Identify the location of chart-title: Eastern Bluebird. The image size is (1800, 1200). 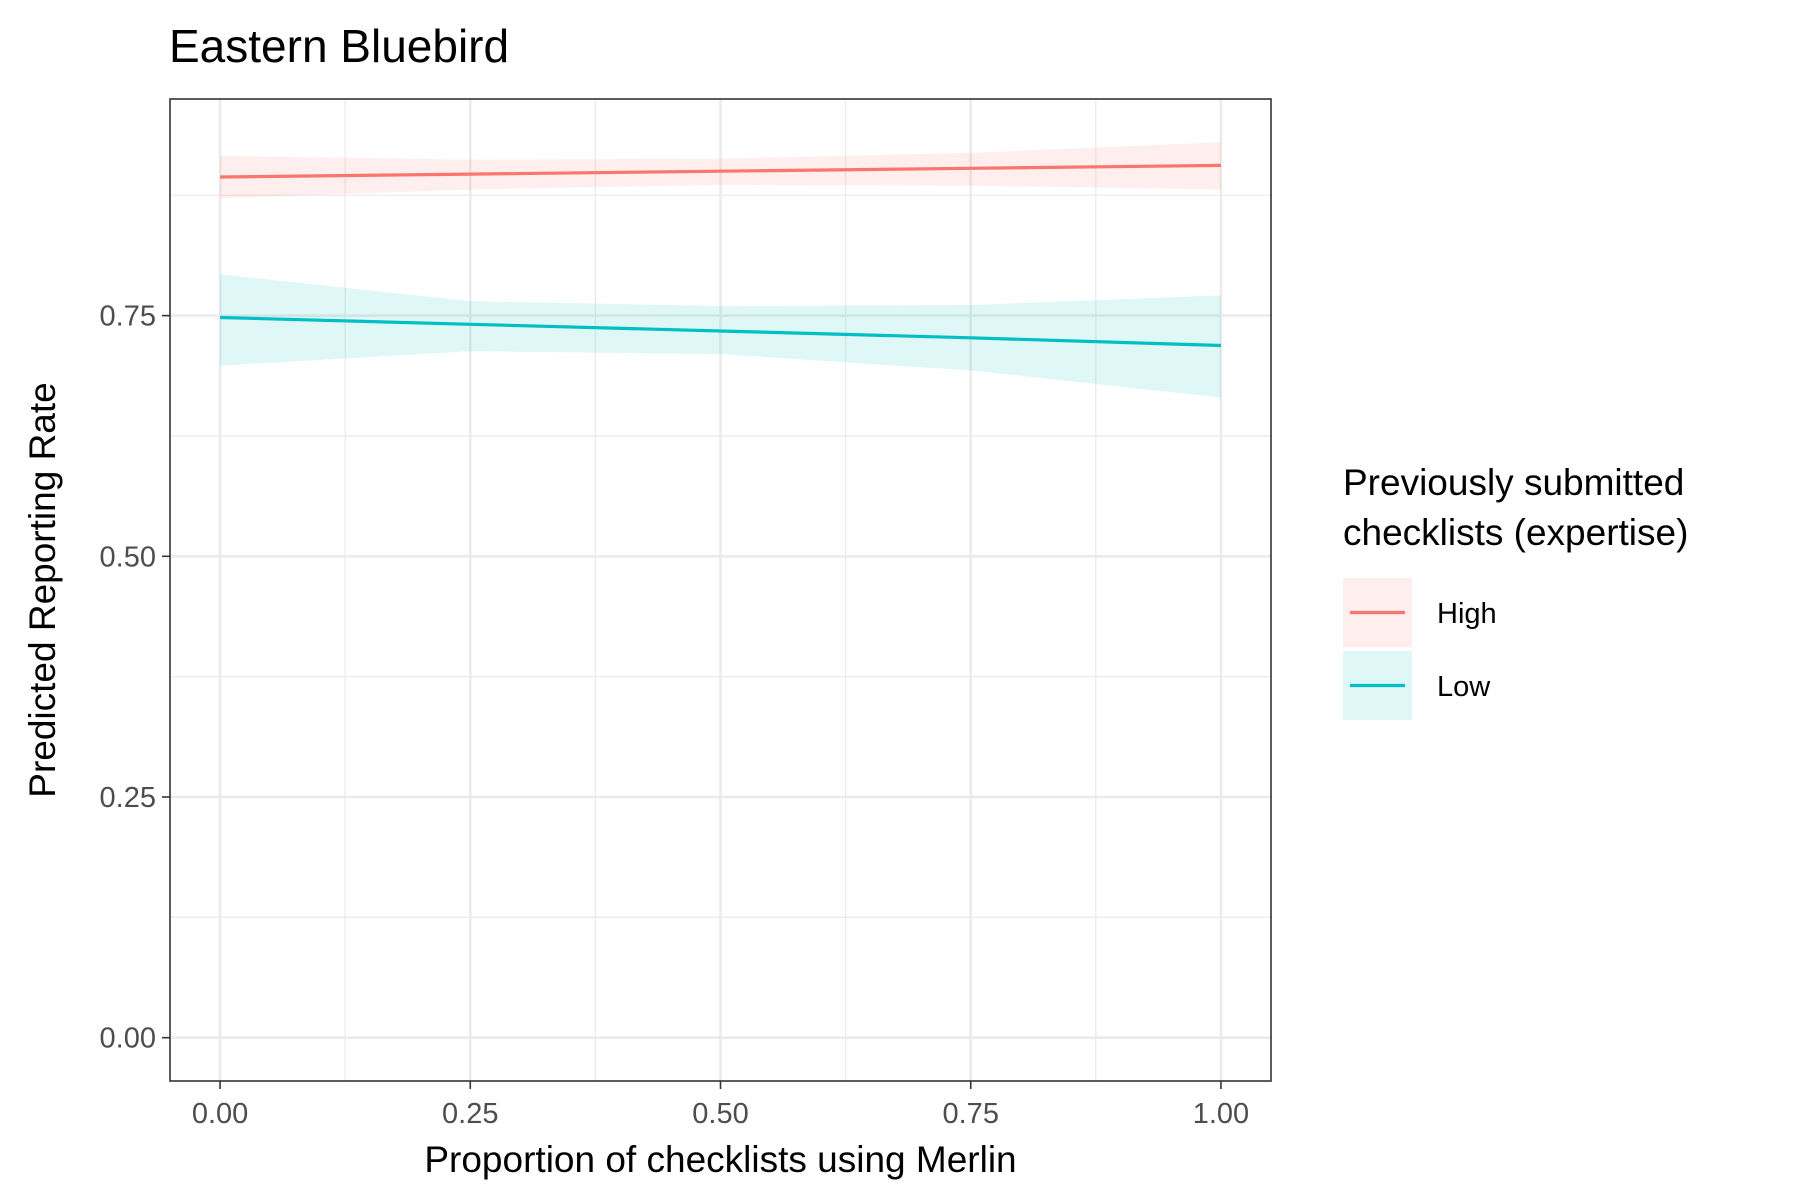
(339, 46).